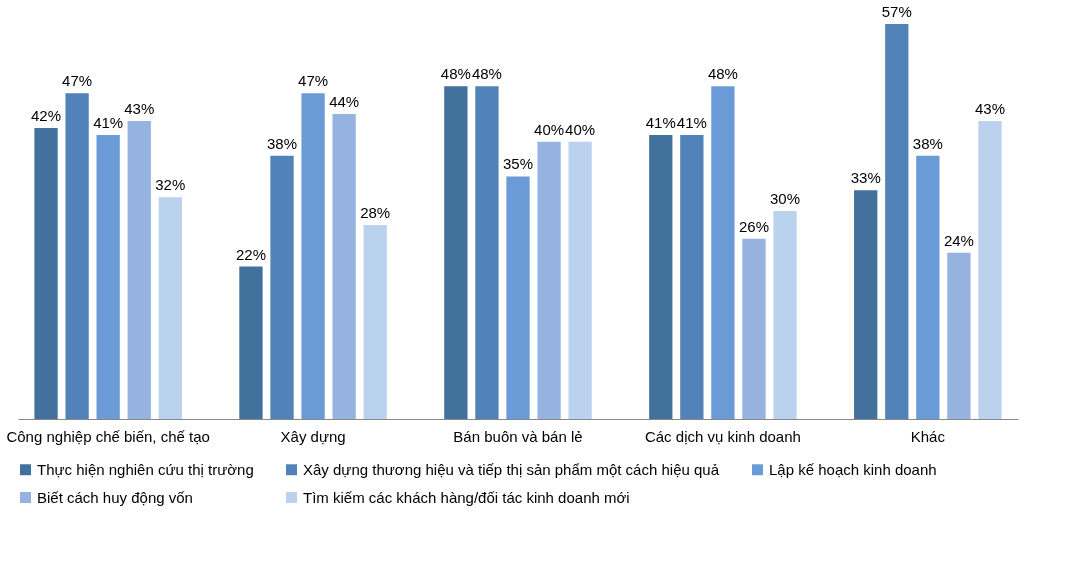  What do you see at coordinates (145, 469) in the screenshot?
I see `legend-label: Thực hiện nghiên cứu thị trường` at bounding box center [145, 469].